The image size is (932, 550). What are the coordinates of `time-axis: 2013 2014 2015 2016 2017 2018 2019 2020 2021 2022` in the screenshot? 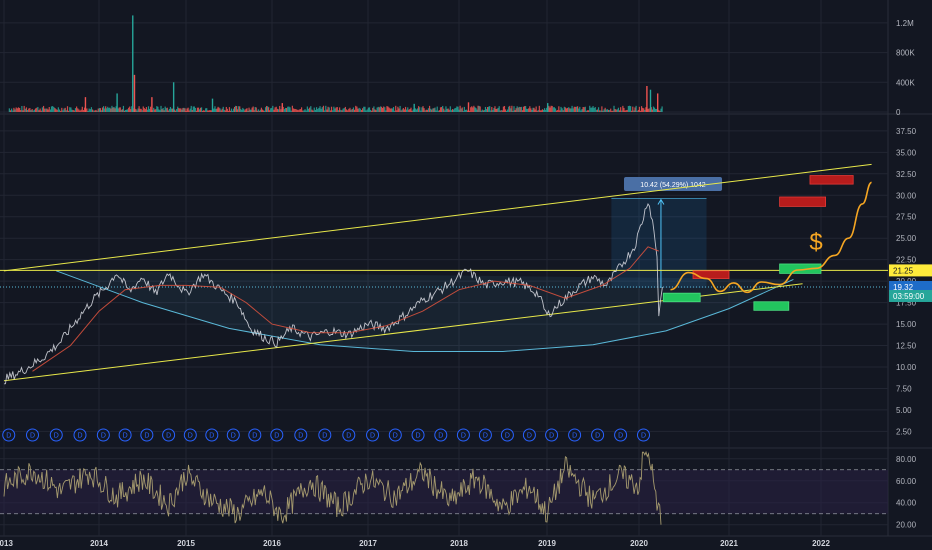 It's located at (415, 543).